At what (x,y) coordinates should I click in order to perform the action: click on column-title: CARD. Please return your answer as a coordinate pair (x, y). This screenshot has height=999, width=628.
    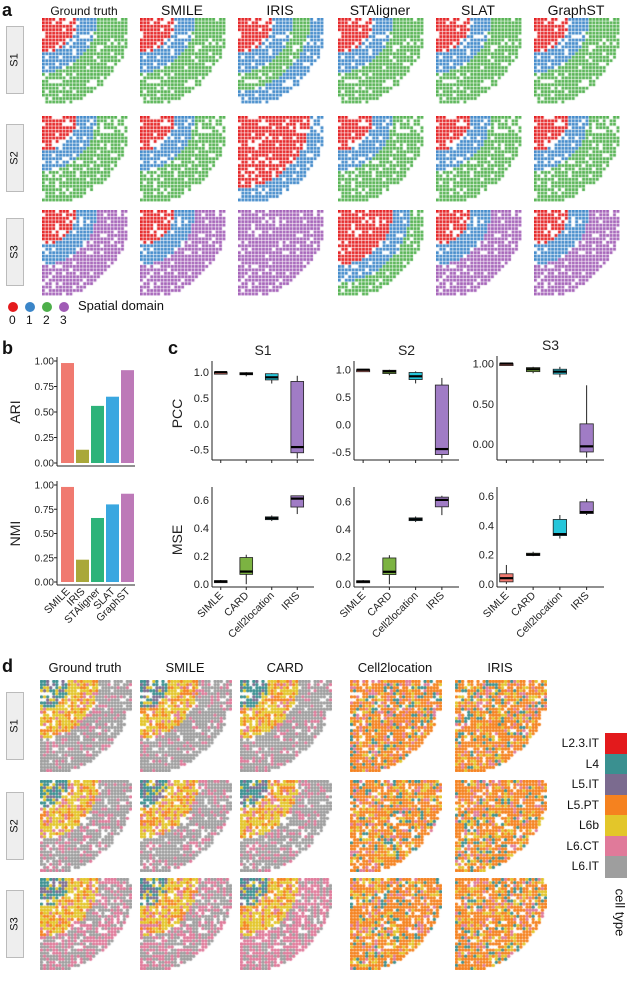
    Looking at the image, I should click on (285, 667).